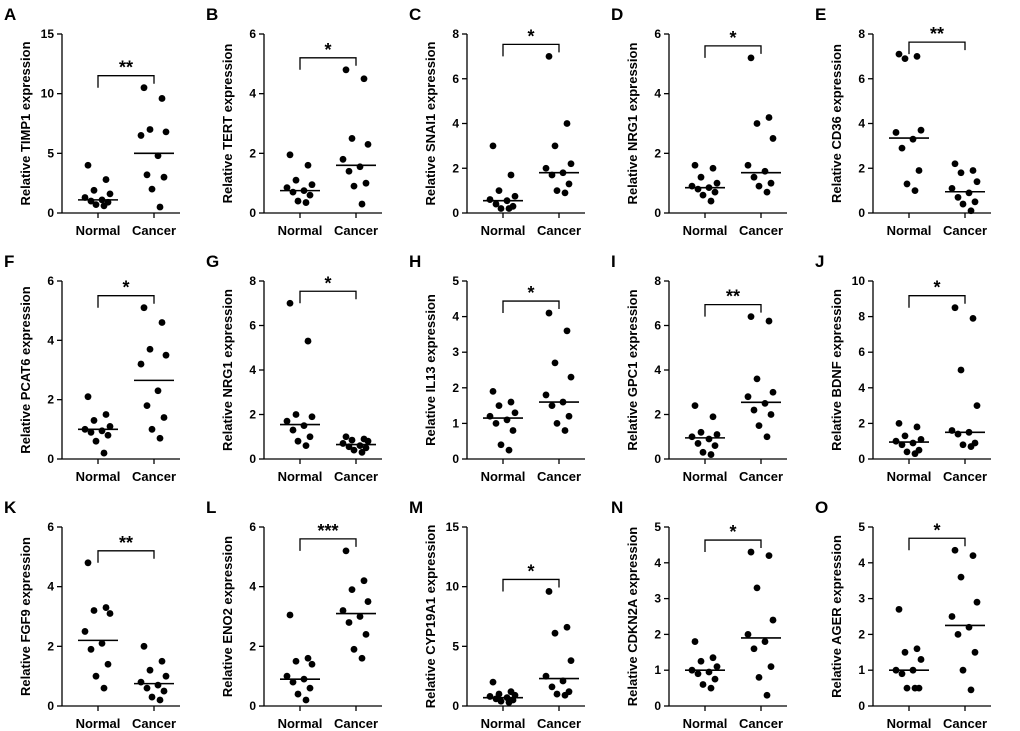 This screenshot has width=1020, height=731. Describe the element at coordinates (212, 14) in the screenshot. I see `panel-label: B` at that location.